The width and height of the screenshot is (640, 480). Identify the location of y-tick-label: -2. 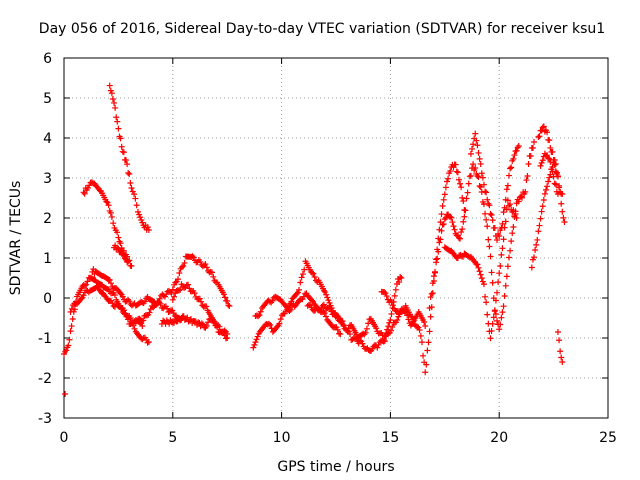
(45, 379).